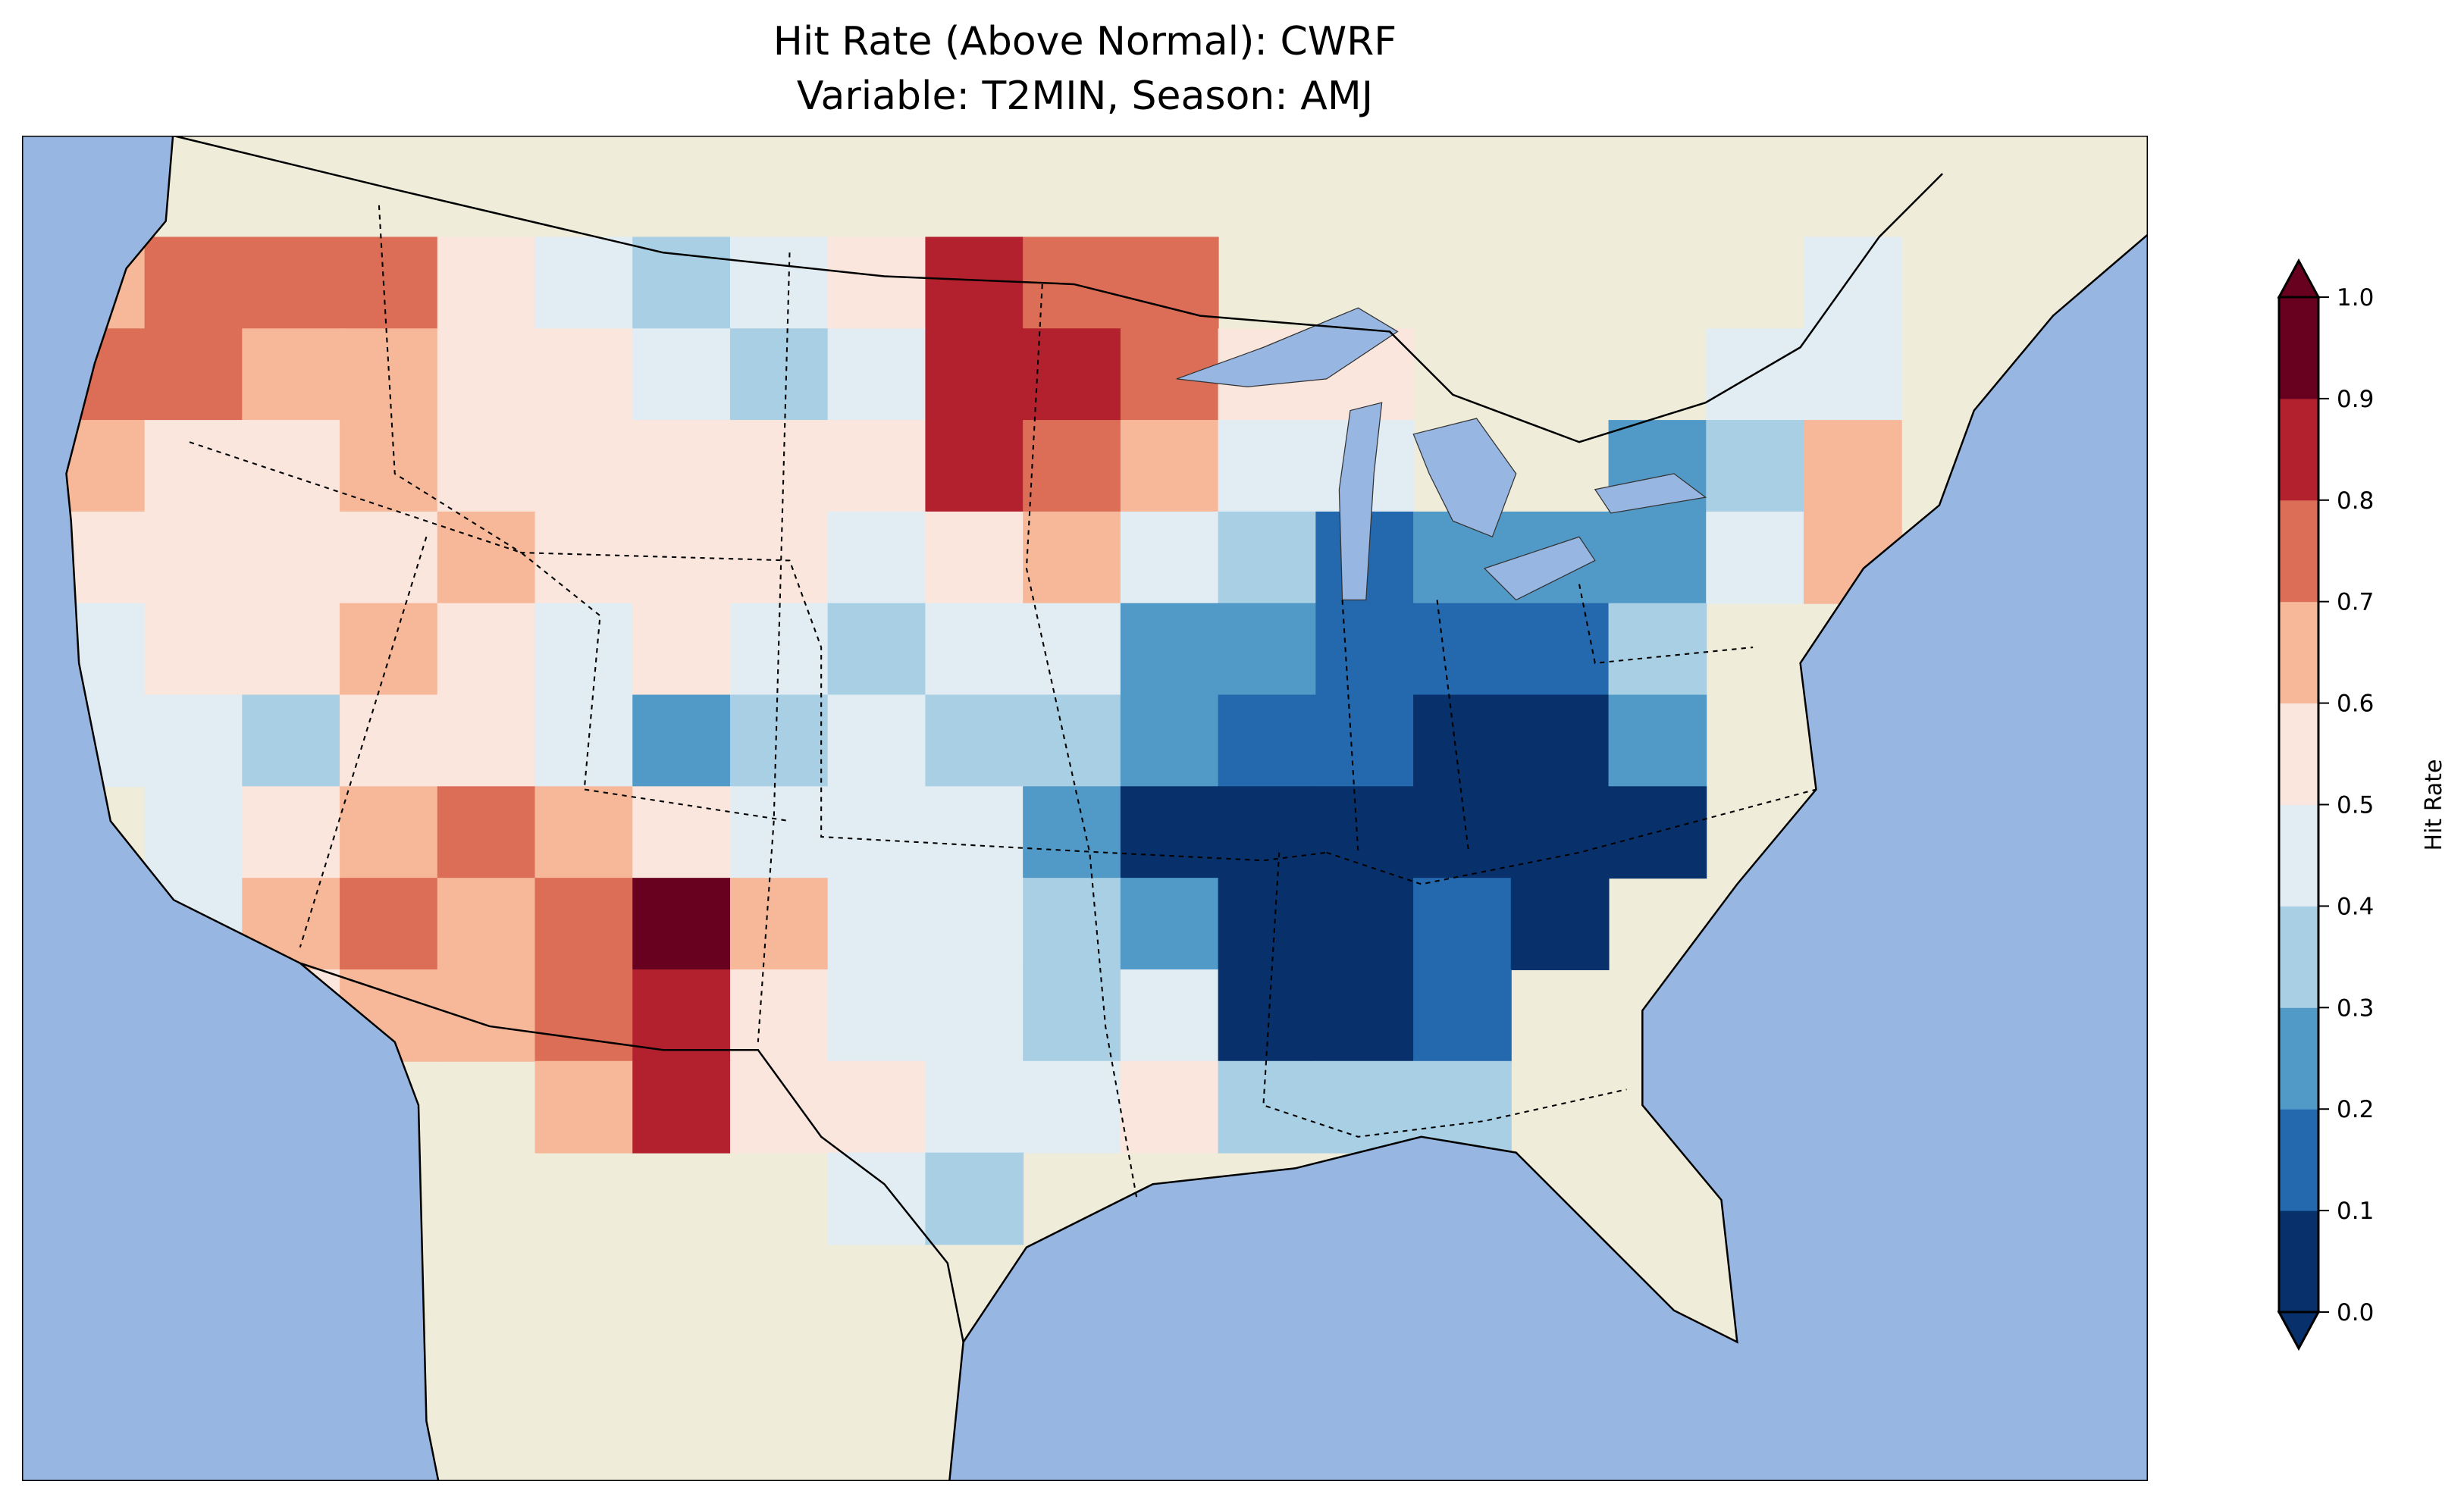  I want to click on chart-title-line2: Variable: T2MIN, Season: AMJ, so click(1085, 96).